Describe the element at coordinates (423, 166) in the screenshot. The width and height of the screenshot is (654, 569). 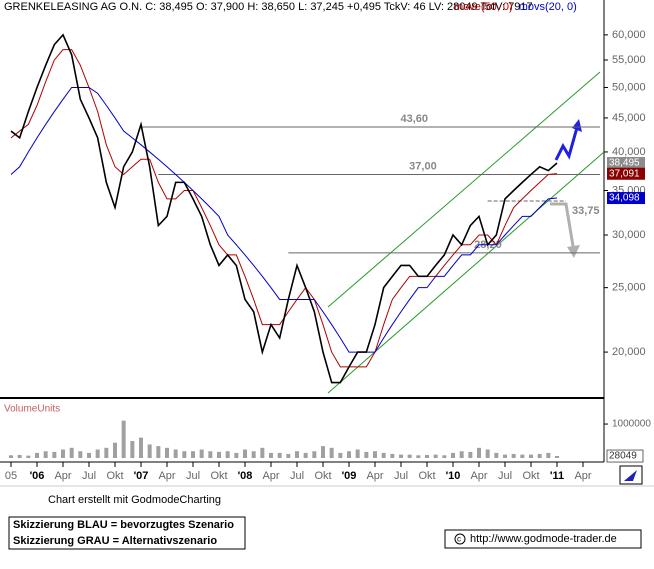
I see `level-label: 37,00` at that location.